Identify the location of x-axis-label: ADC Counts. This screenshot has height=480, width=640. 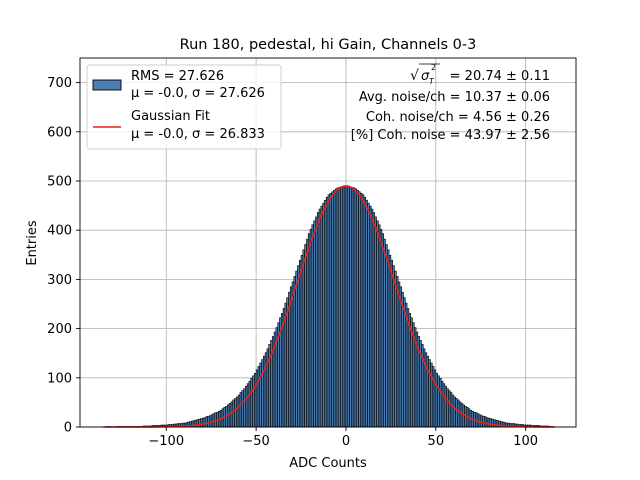
(328, 463).